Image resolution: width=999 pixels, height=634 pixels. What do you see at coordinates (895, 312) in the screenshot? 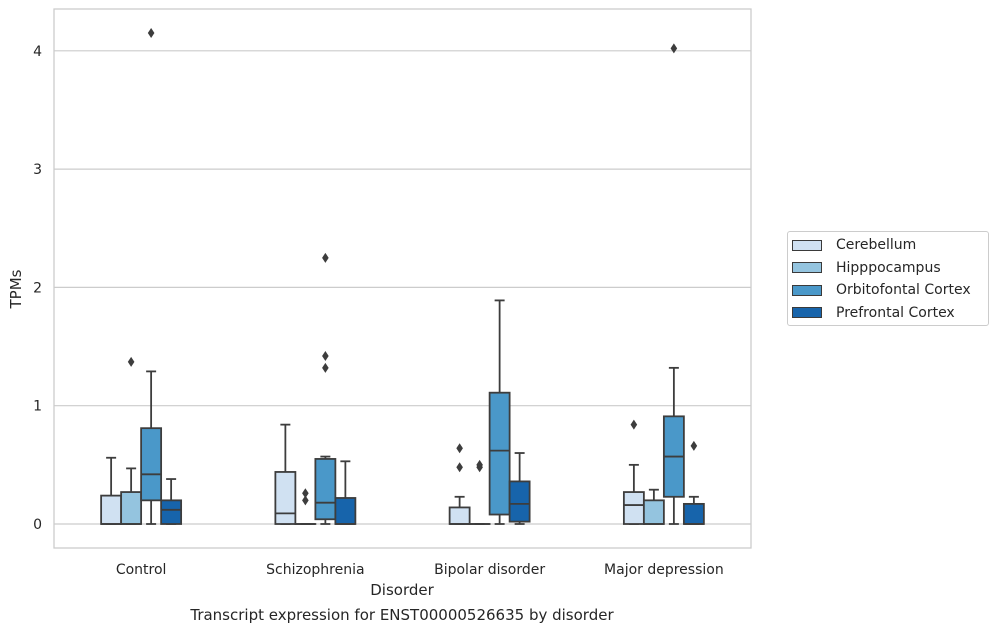
I see `legend-label: Prefrontal Cortex` at bounding box center [895, 312].